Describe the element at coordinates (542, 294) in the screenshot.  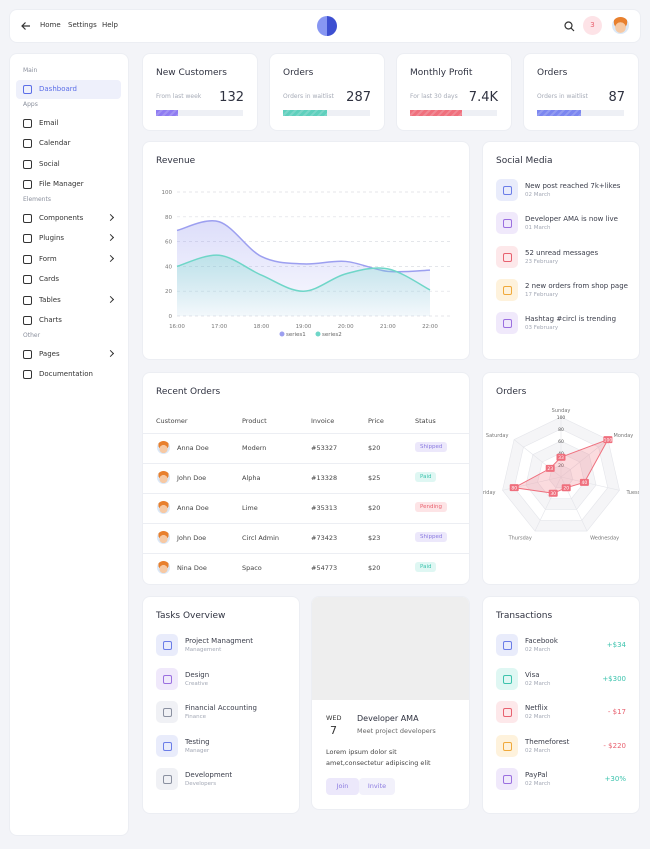
I see `item-subtitle: 17 February` at that location.